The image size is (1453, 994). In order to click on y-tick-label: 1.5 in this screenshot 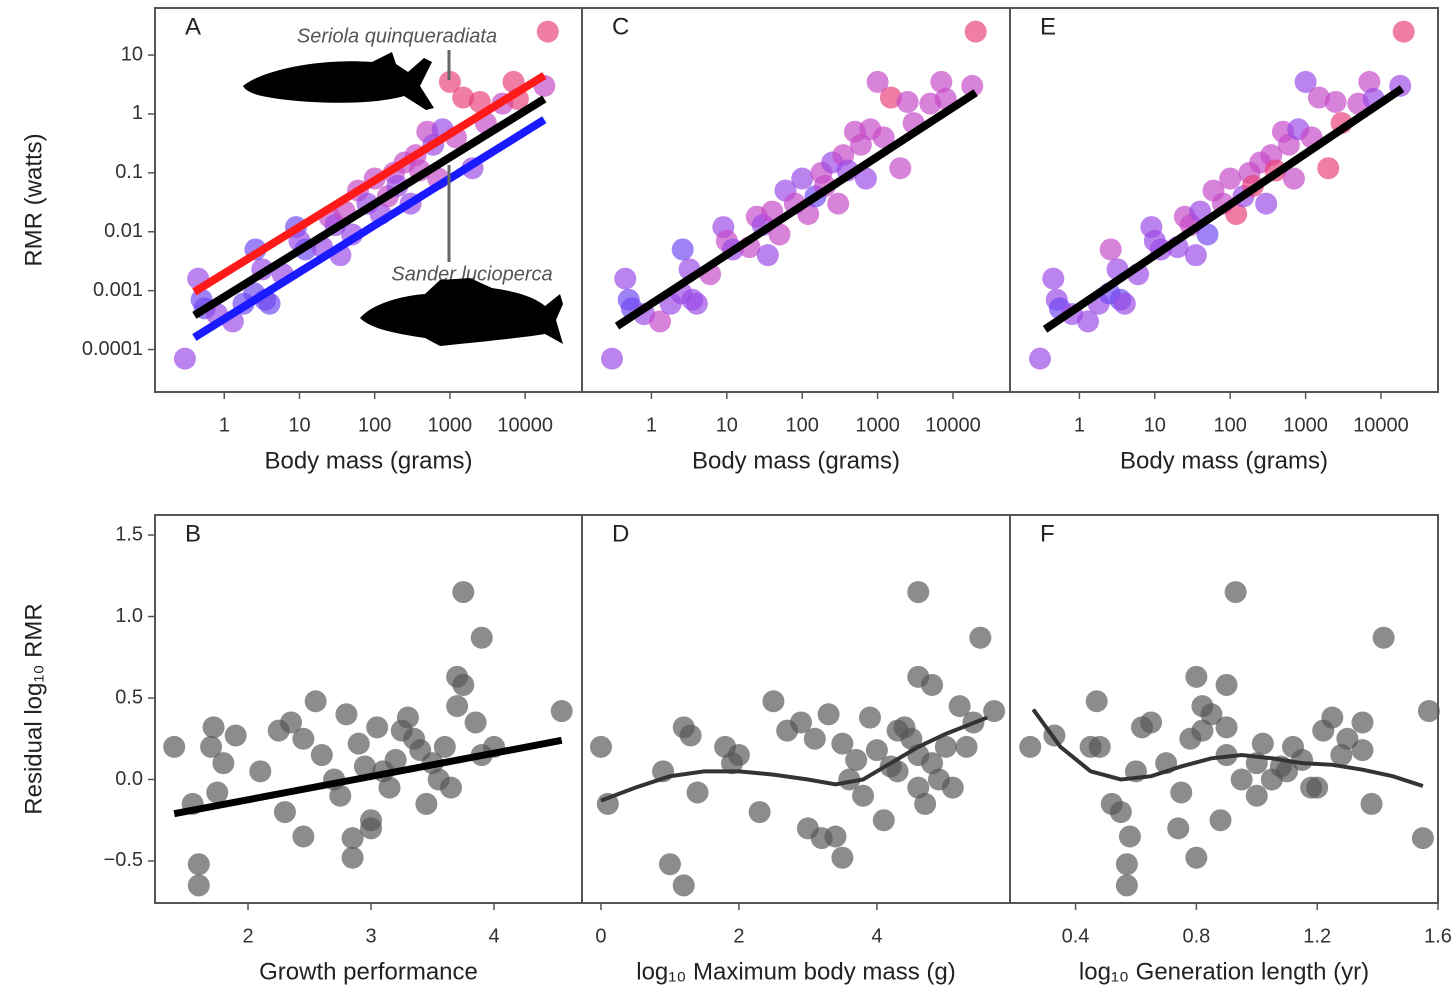, I will do `click(129, 534)`.